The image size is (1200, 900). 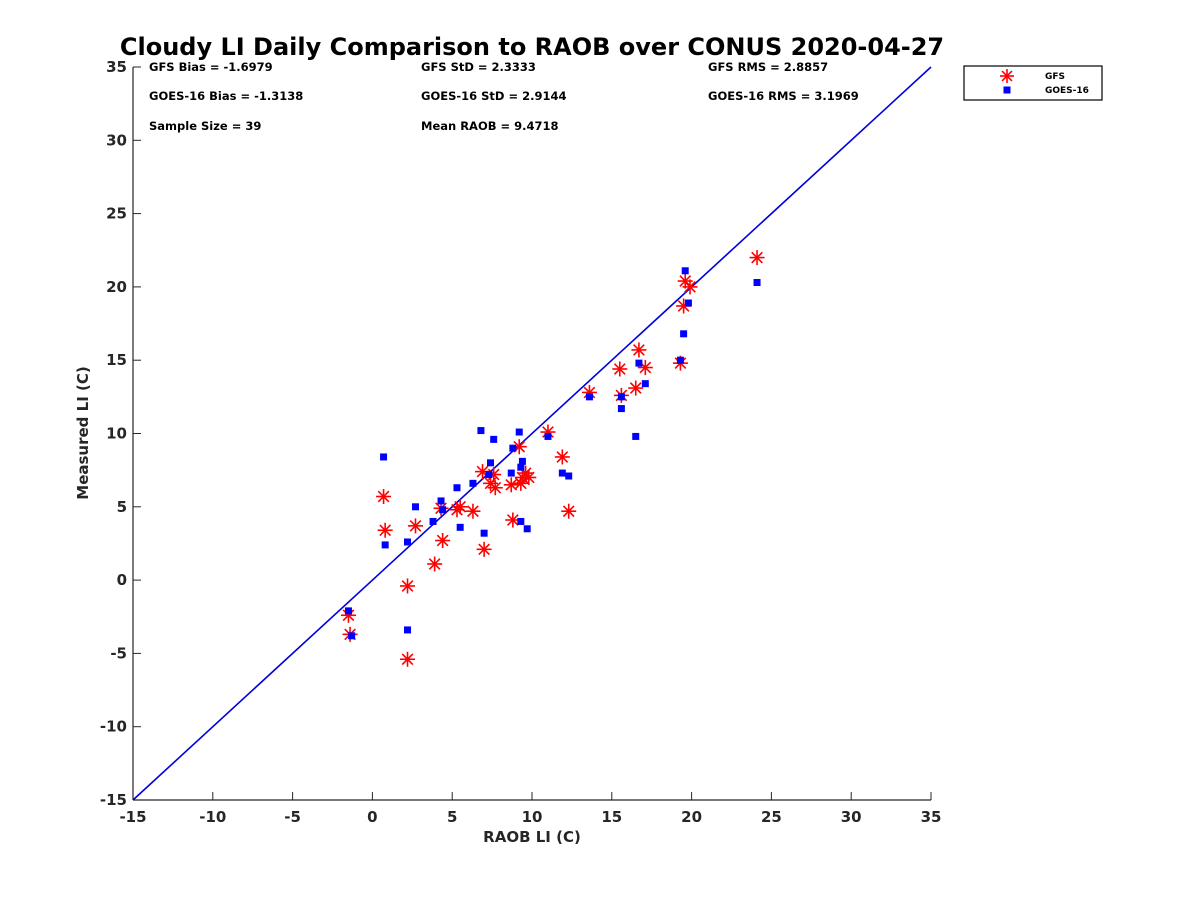 What do you see at coordinates (118, 653) in the screenshot?
I see `y-tick-label: -5` at bounding box center [118, 653].